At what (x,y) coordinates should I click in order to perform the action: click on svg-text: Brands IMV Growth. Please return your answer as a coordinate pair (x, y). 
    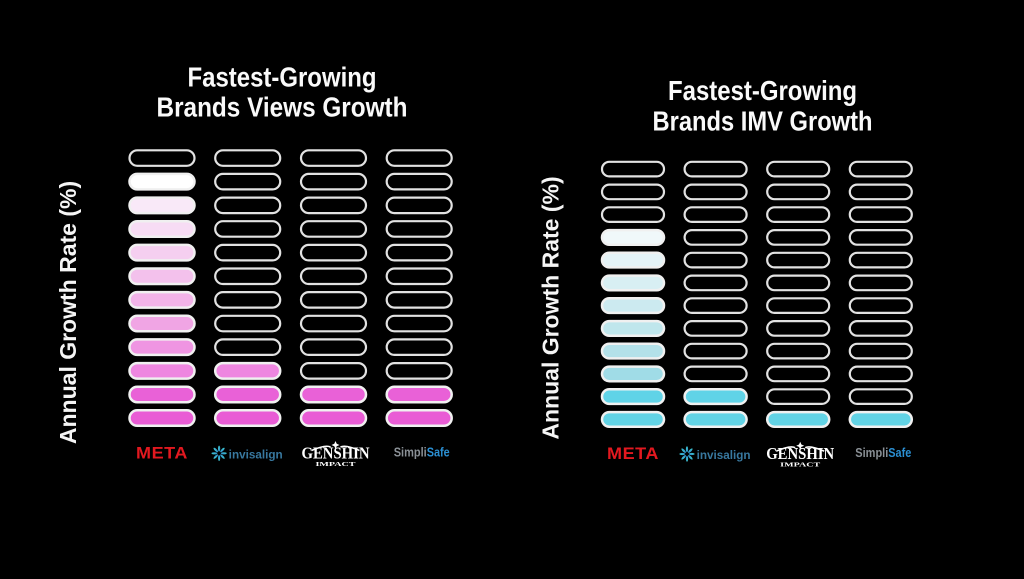
    Looking at the image, I should click on (763, 121).